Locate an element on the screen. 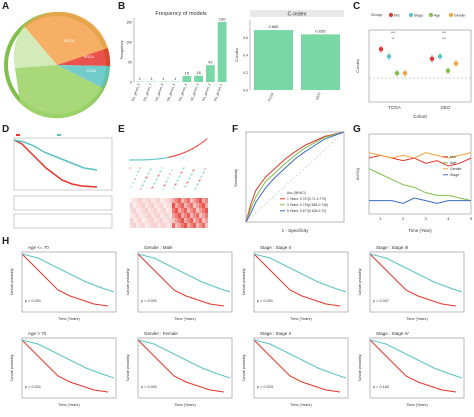 The image size is (474, 417). x-tick-label: 4 is located at coordinates (448, 218).